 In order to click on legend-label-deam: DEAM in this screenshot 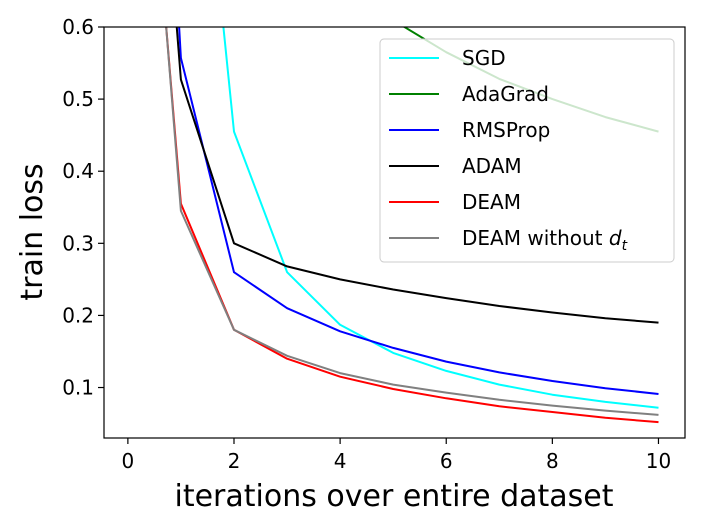, I will do `click(491, 202)`.